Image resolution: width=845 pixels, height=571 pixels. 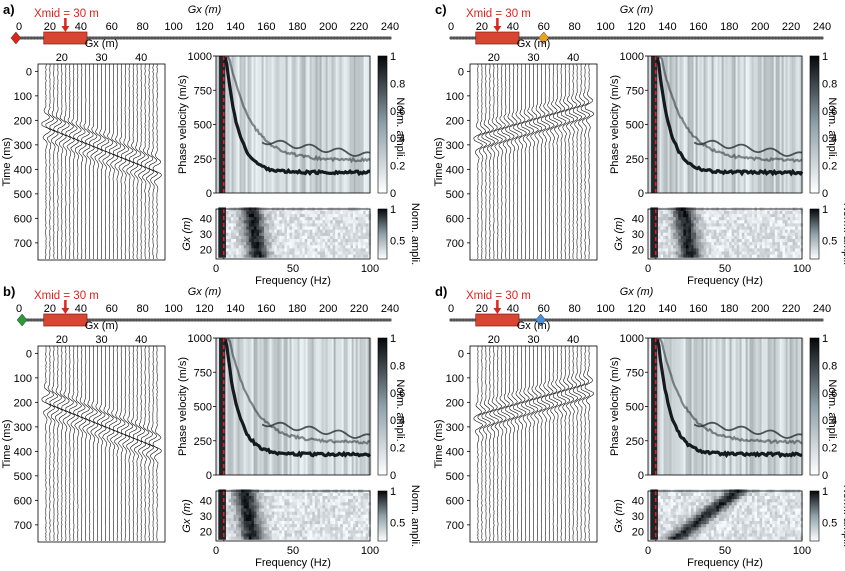 What do you see at coordinates (441, 9) in the screenshot?
I see `panel-label: c)` at bounding box center [441, 9].